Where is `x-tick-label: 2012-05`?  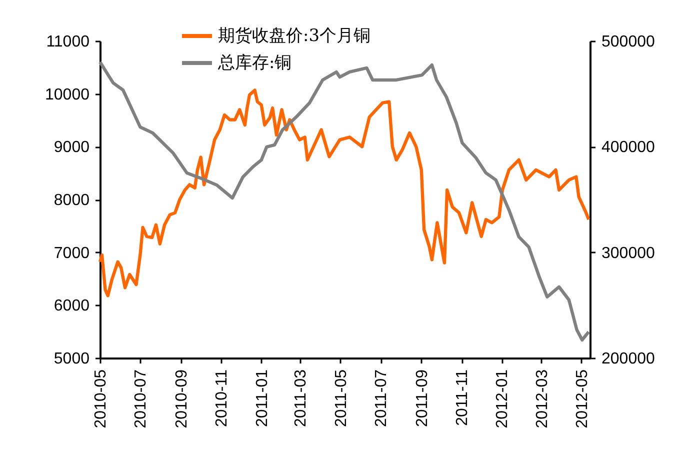 x-tick-label: 2012-05 is located at coordinates (582, 398).